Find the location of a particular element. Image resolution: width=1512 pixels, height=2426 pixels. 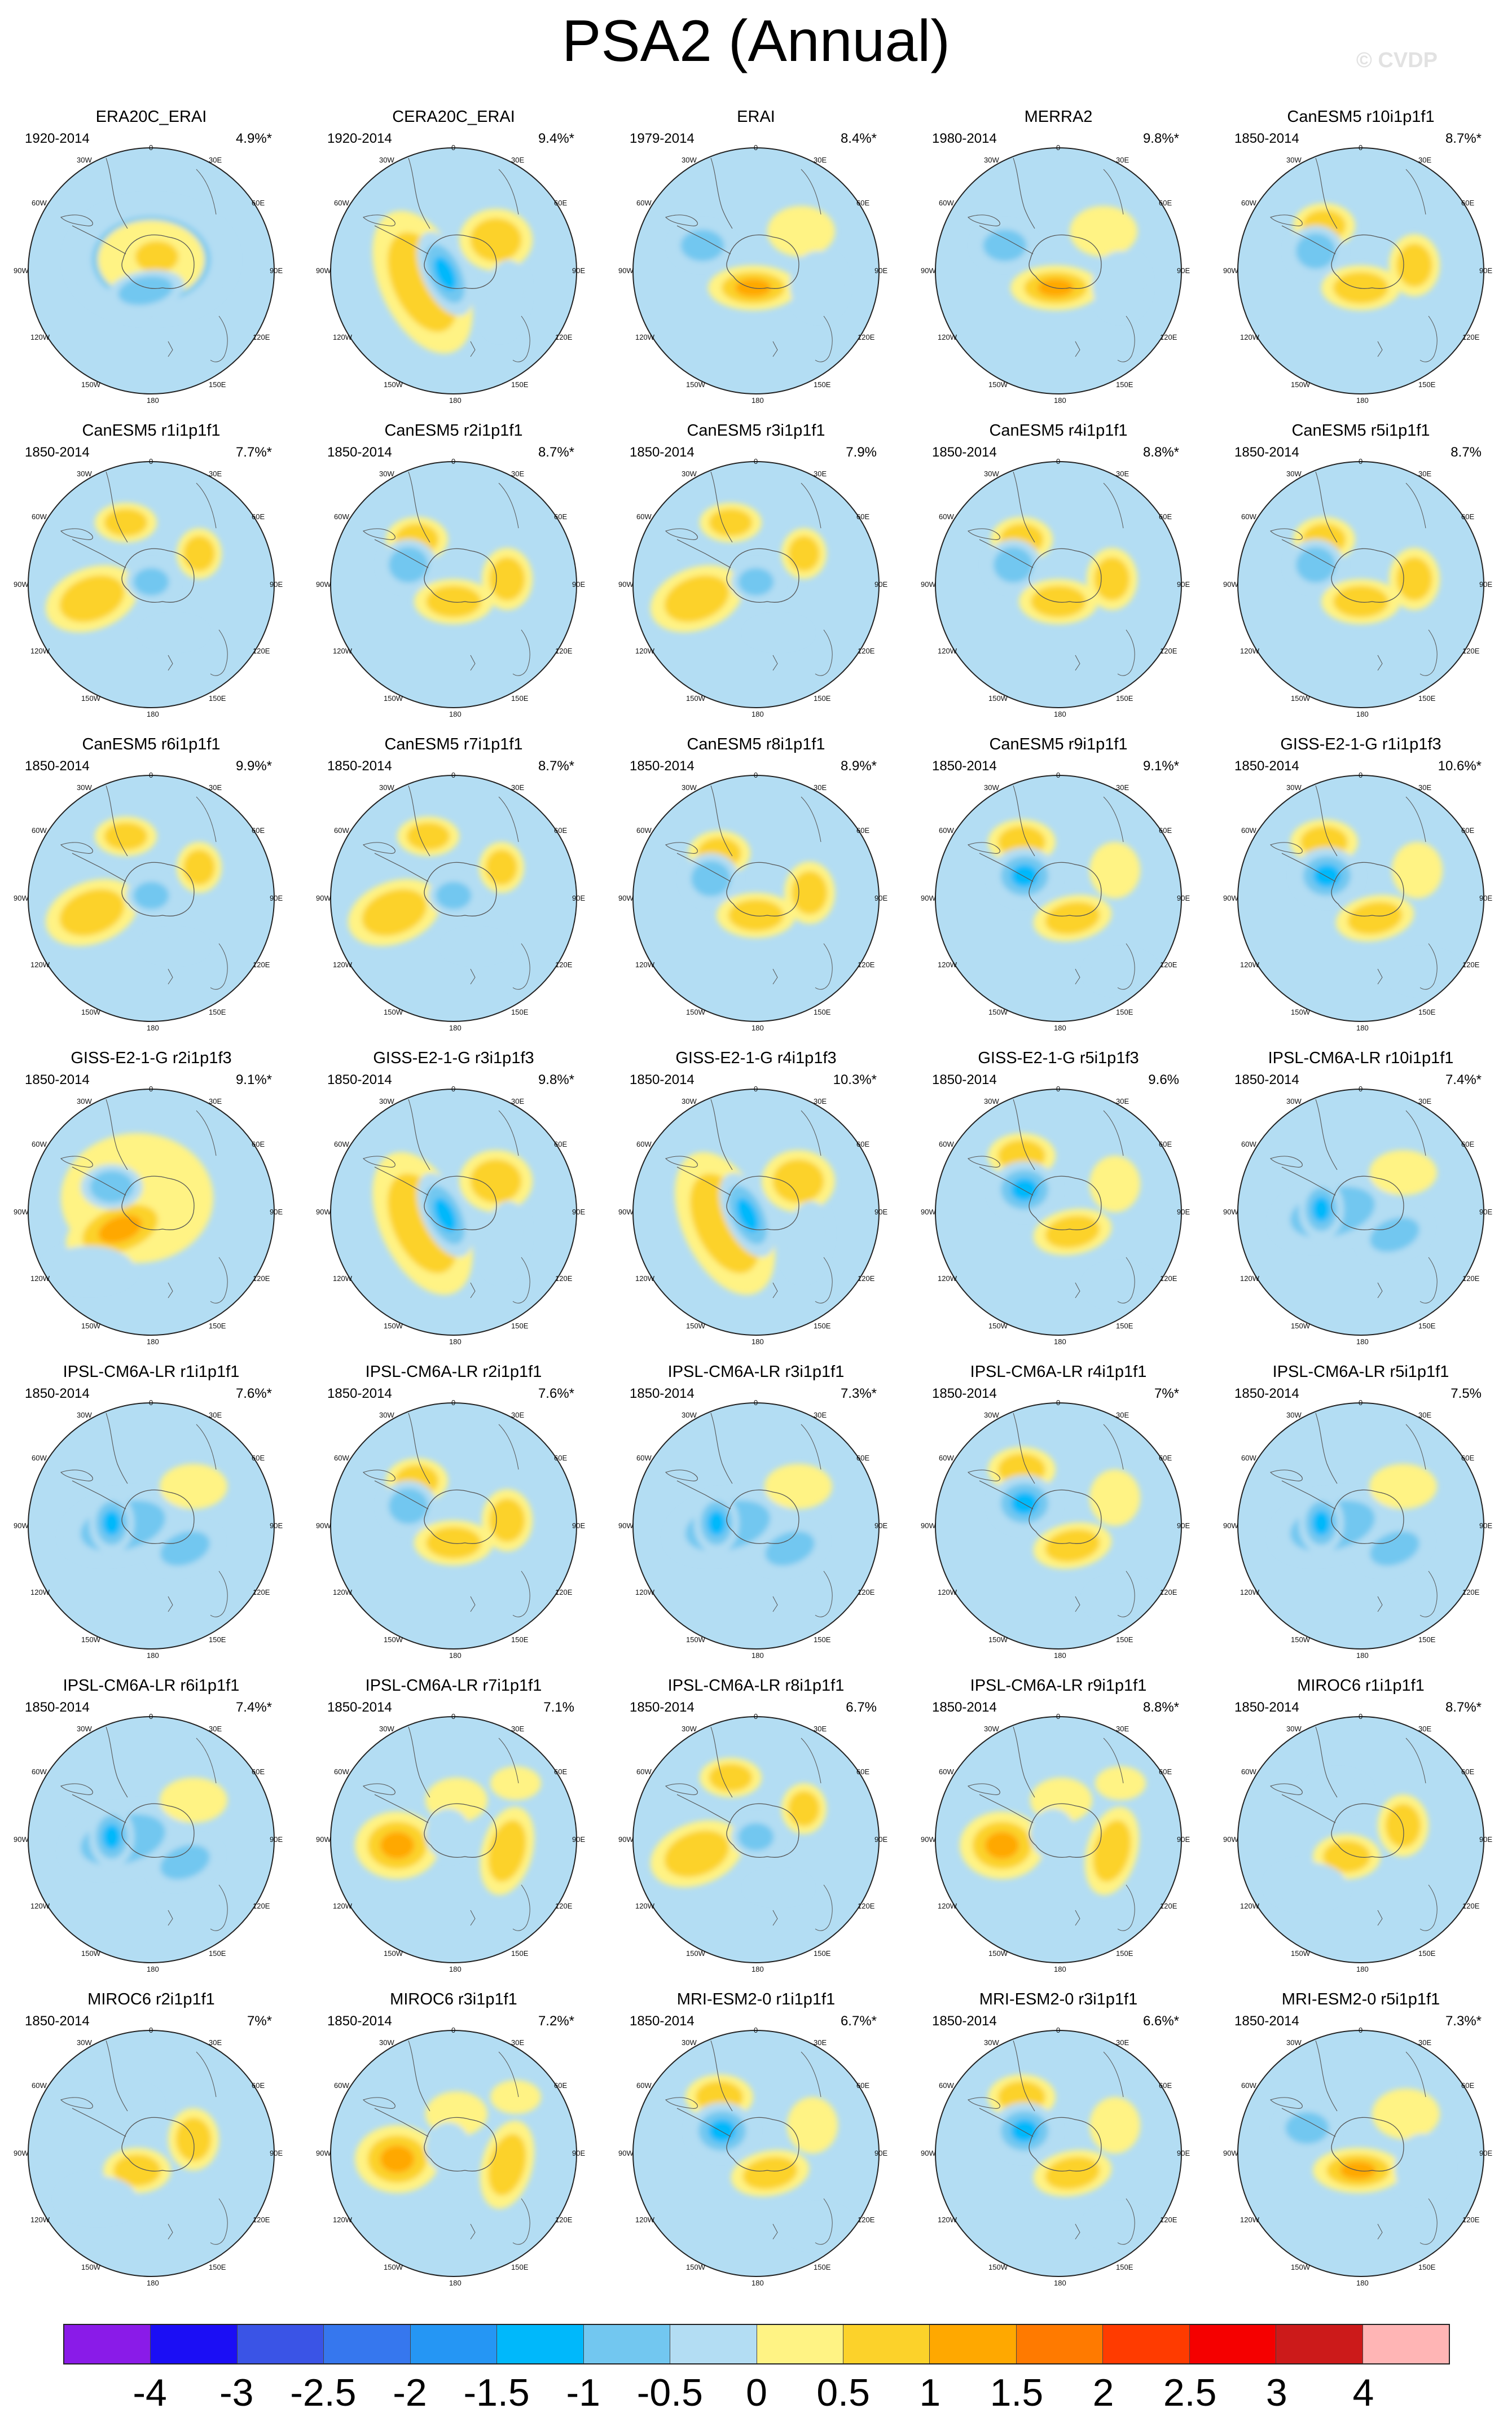

panel-title: IPSL-CM6A-LR r2i1p1f1 is located at coordinates (454, 1372).